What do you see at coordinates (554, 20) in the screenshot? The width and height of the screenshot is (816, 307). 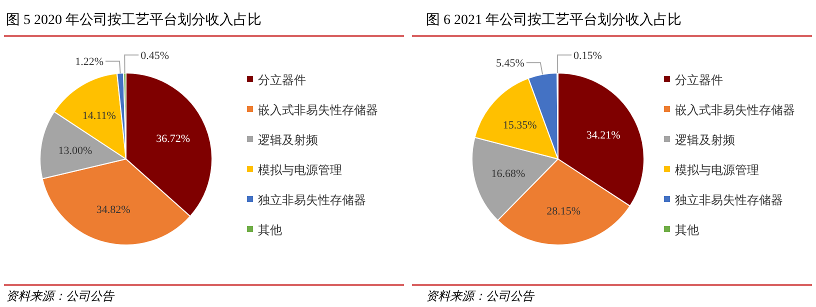 I see `chart-title: 图 6 2021 年公司按工艺平台划分收入占比` at bounding box center [554, 20].